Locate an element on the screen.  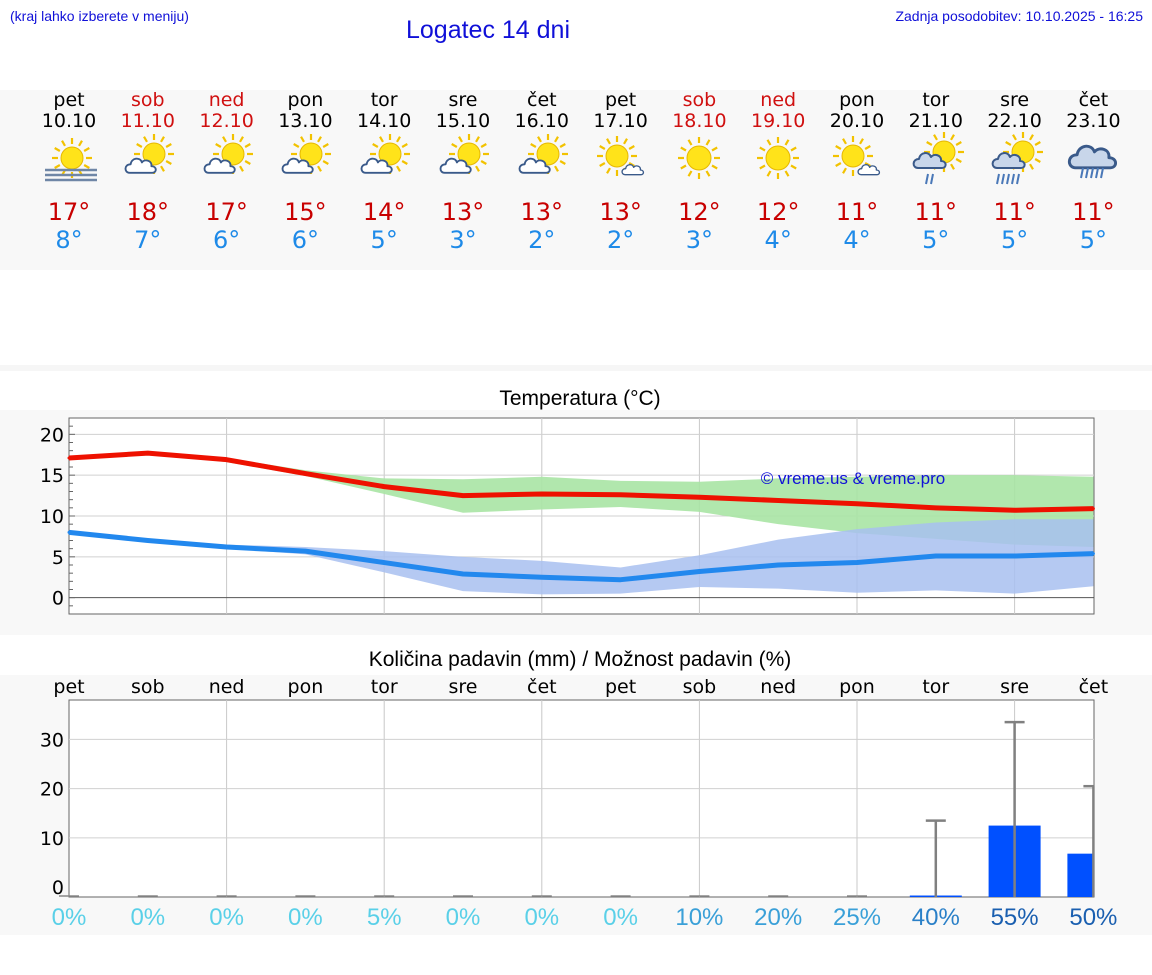
forecast-day: sre 22.10 11° 5° is located at coordinates (1015, 172).